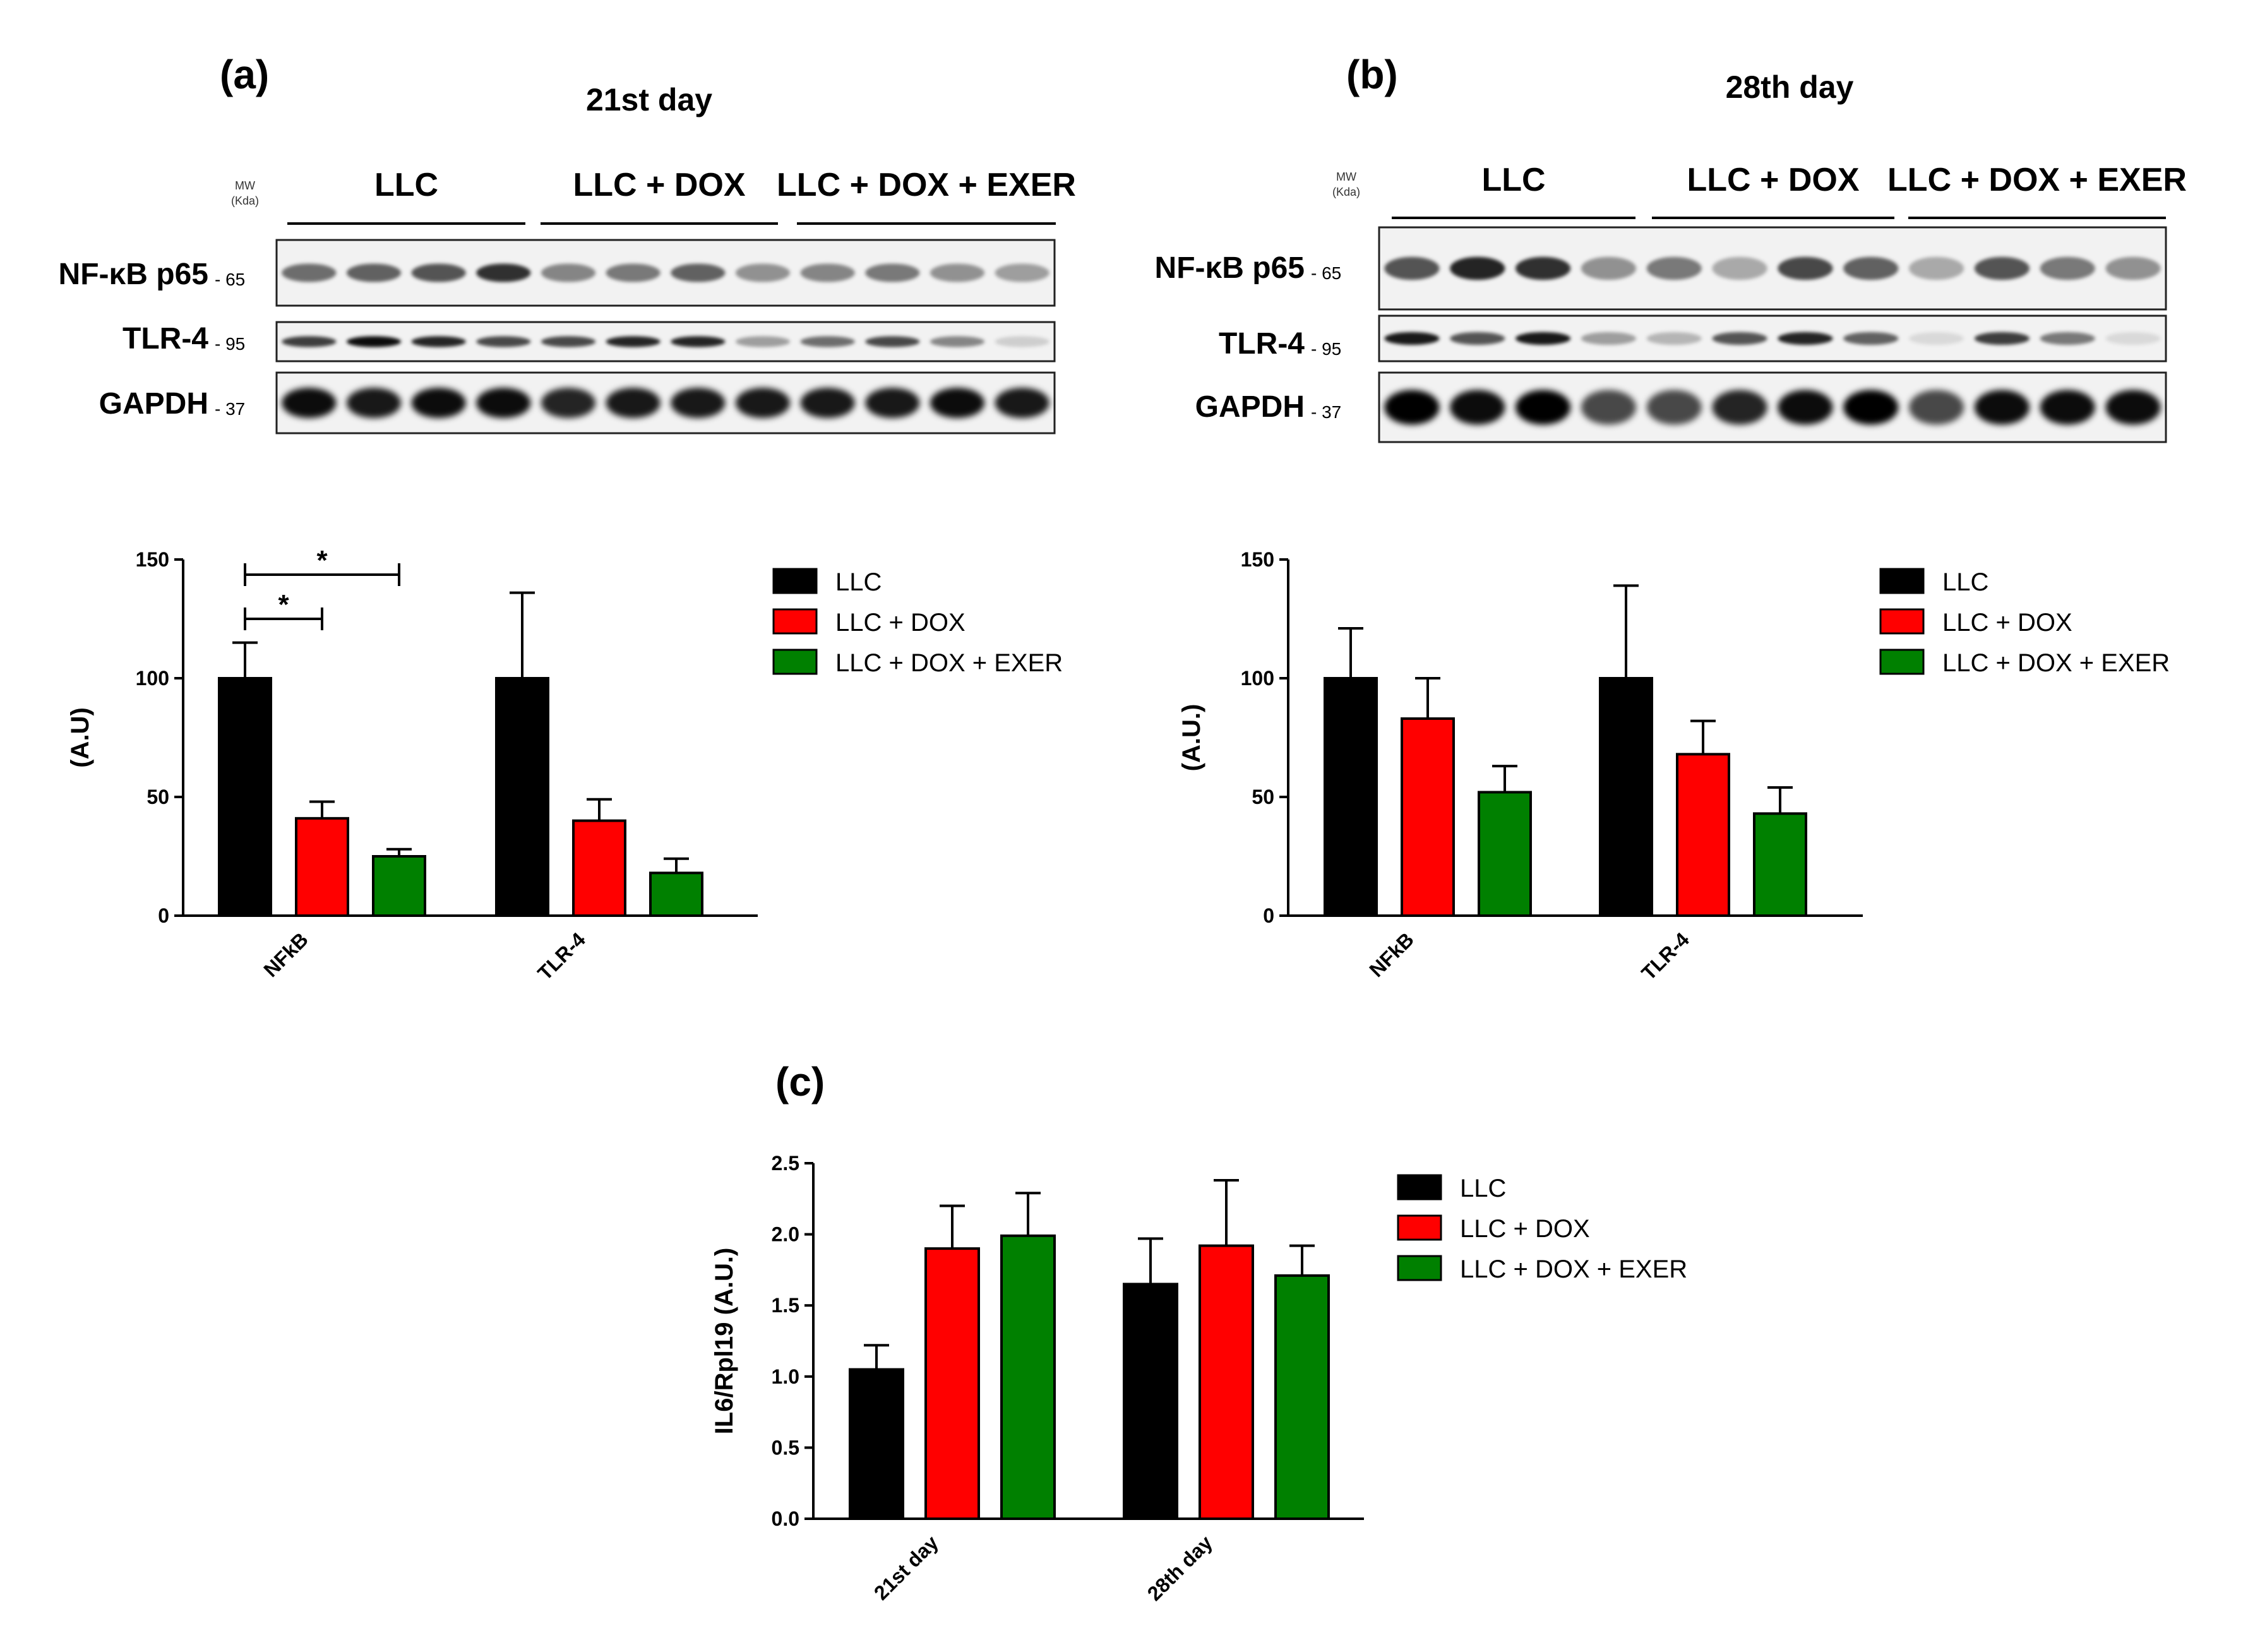  Describe the element at coordinates (649, 100) in the screenshot. I see `panel-a-day-title: 21st day` at that location.